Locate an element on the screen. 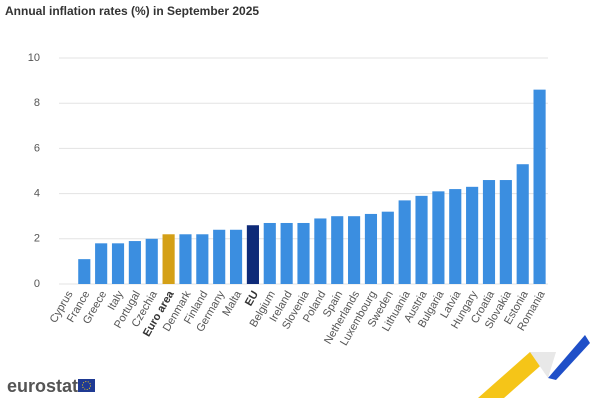 Image resolution: width=600 pixels, height=401 pixels. y-tick-label: 4 is located at coordinates (37, 194).